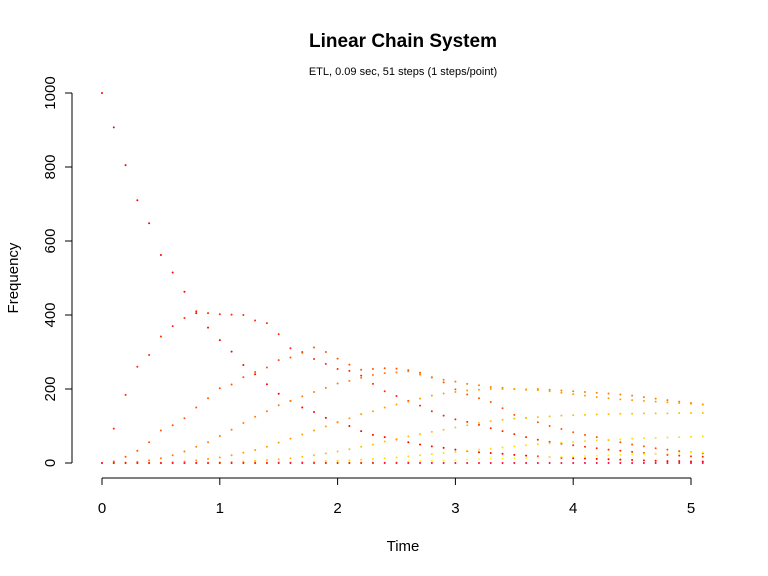 This screenshot has width=768, height=576. I want to click on y-tick-label: 200, so click(50, 388).